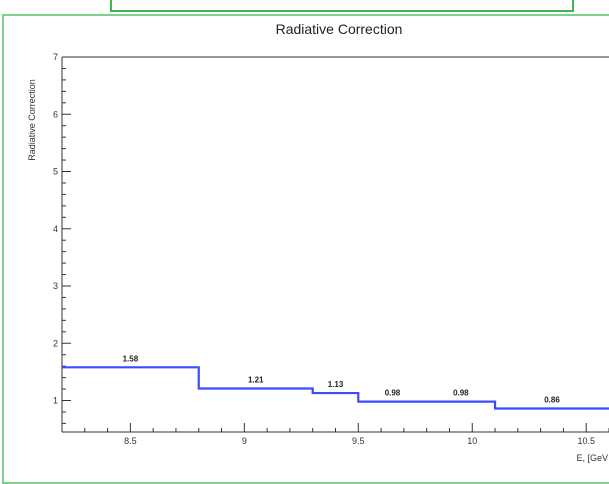 The height and width of the screenshot is (484, 609). What do you see at coordinates (55, 401) in the screenshot?
I see `y-tick-label: 1` at bounding box center [55, 401].